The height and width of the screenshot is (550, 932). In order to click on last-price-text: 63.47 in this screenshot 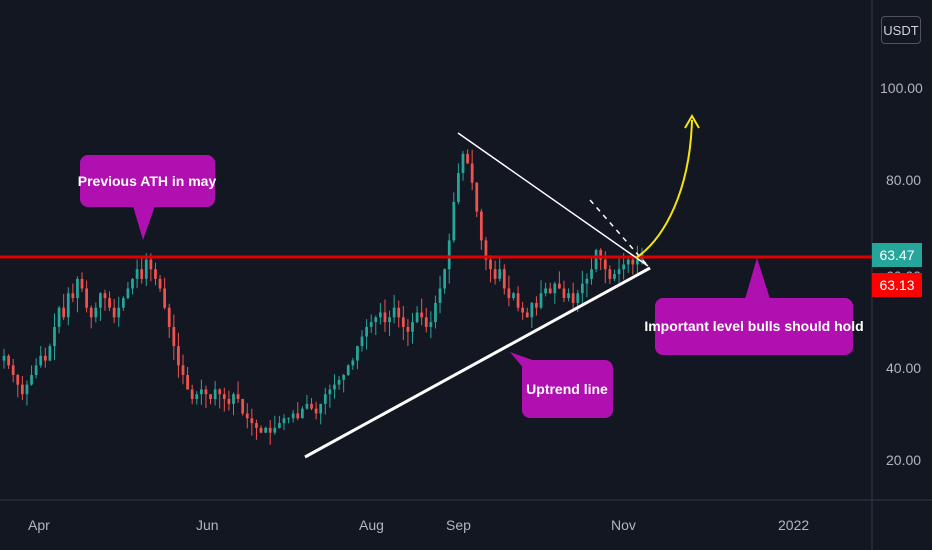, I will do `click(896, 255)`.